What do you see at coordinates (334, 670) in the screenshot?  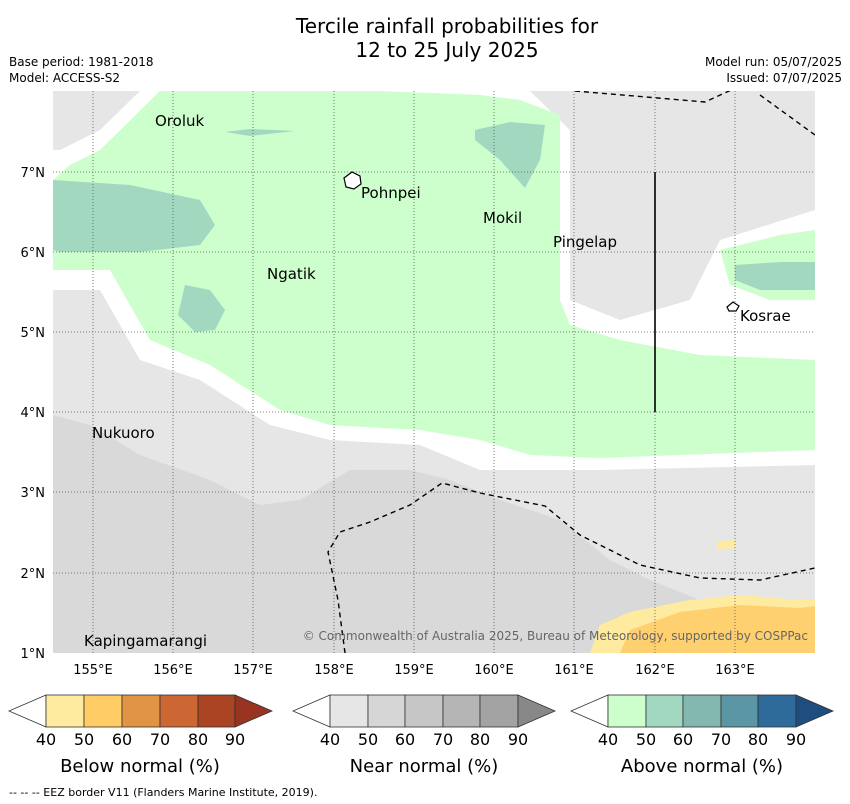 I see `lon-label: 158°E` at bounding box center [334, 670].